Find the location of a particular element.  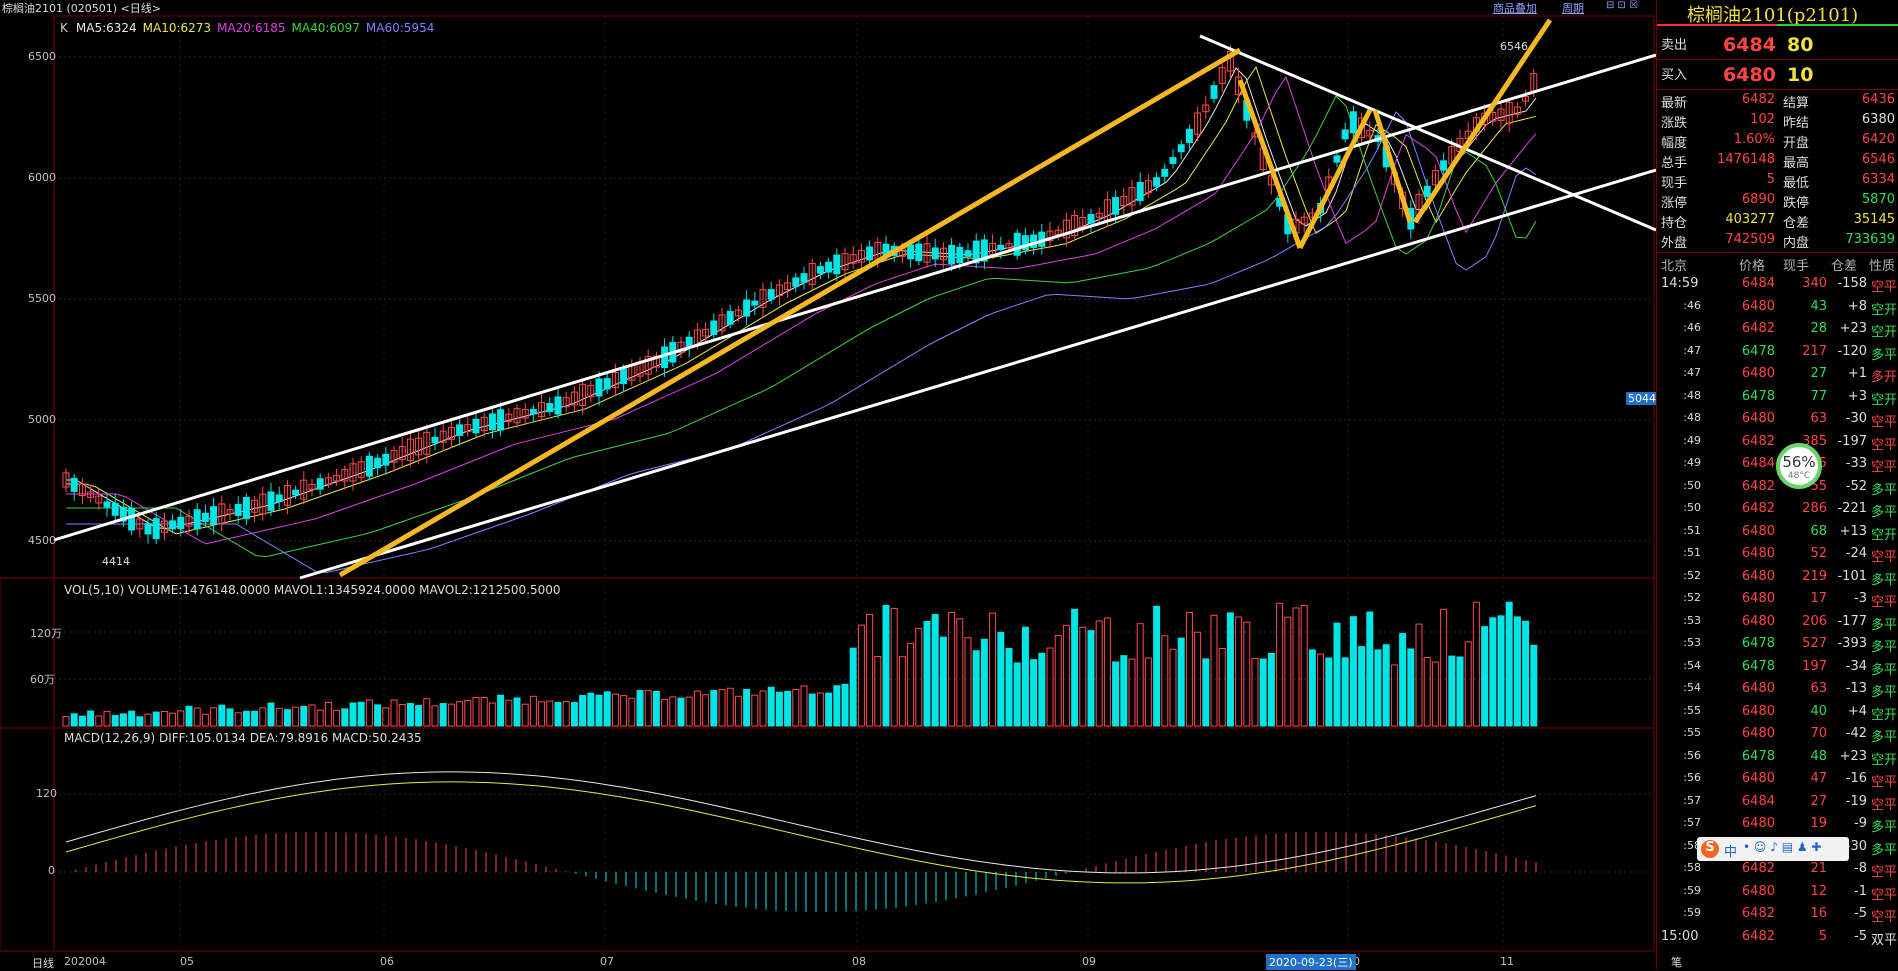

tick-cell: :53 is located at coordinates (1692, 642).